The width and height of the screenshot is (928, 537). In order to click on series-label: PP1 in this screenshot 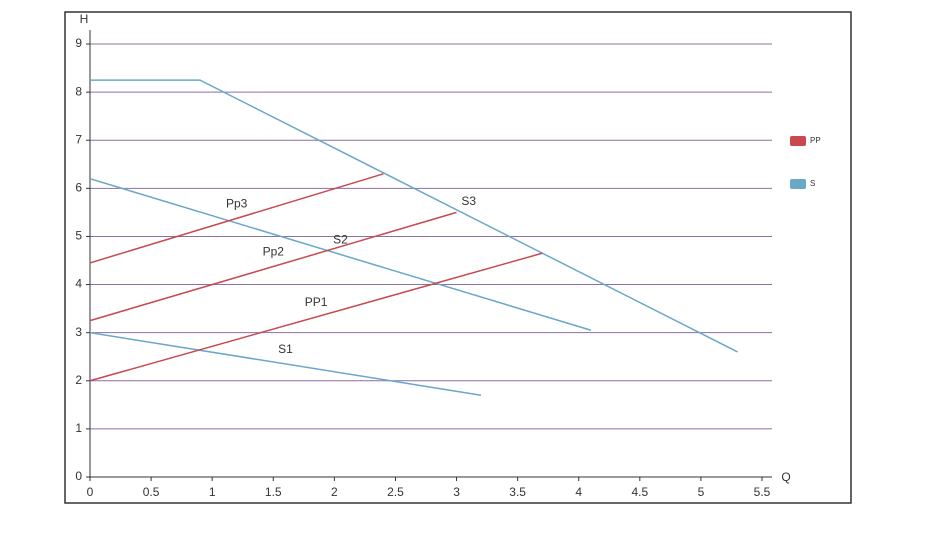, I will do `click(316, 302)`.